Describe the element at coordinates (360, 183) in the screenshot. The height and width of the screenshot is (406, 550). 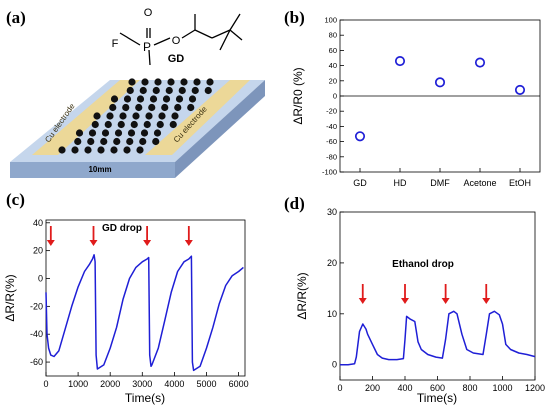
I see `chart-b-xtick-label: GD` at that location.